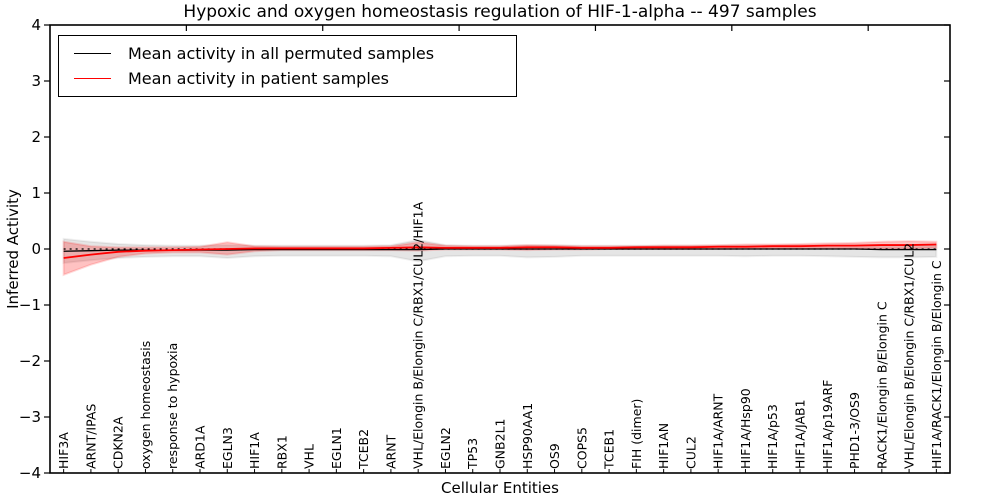 Image resolution: width=1000 pixels, height=500 pixels. Describe the element at coordinates (30, 305) in the screenshot. I see `y-tick-label: −1` at that location.